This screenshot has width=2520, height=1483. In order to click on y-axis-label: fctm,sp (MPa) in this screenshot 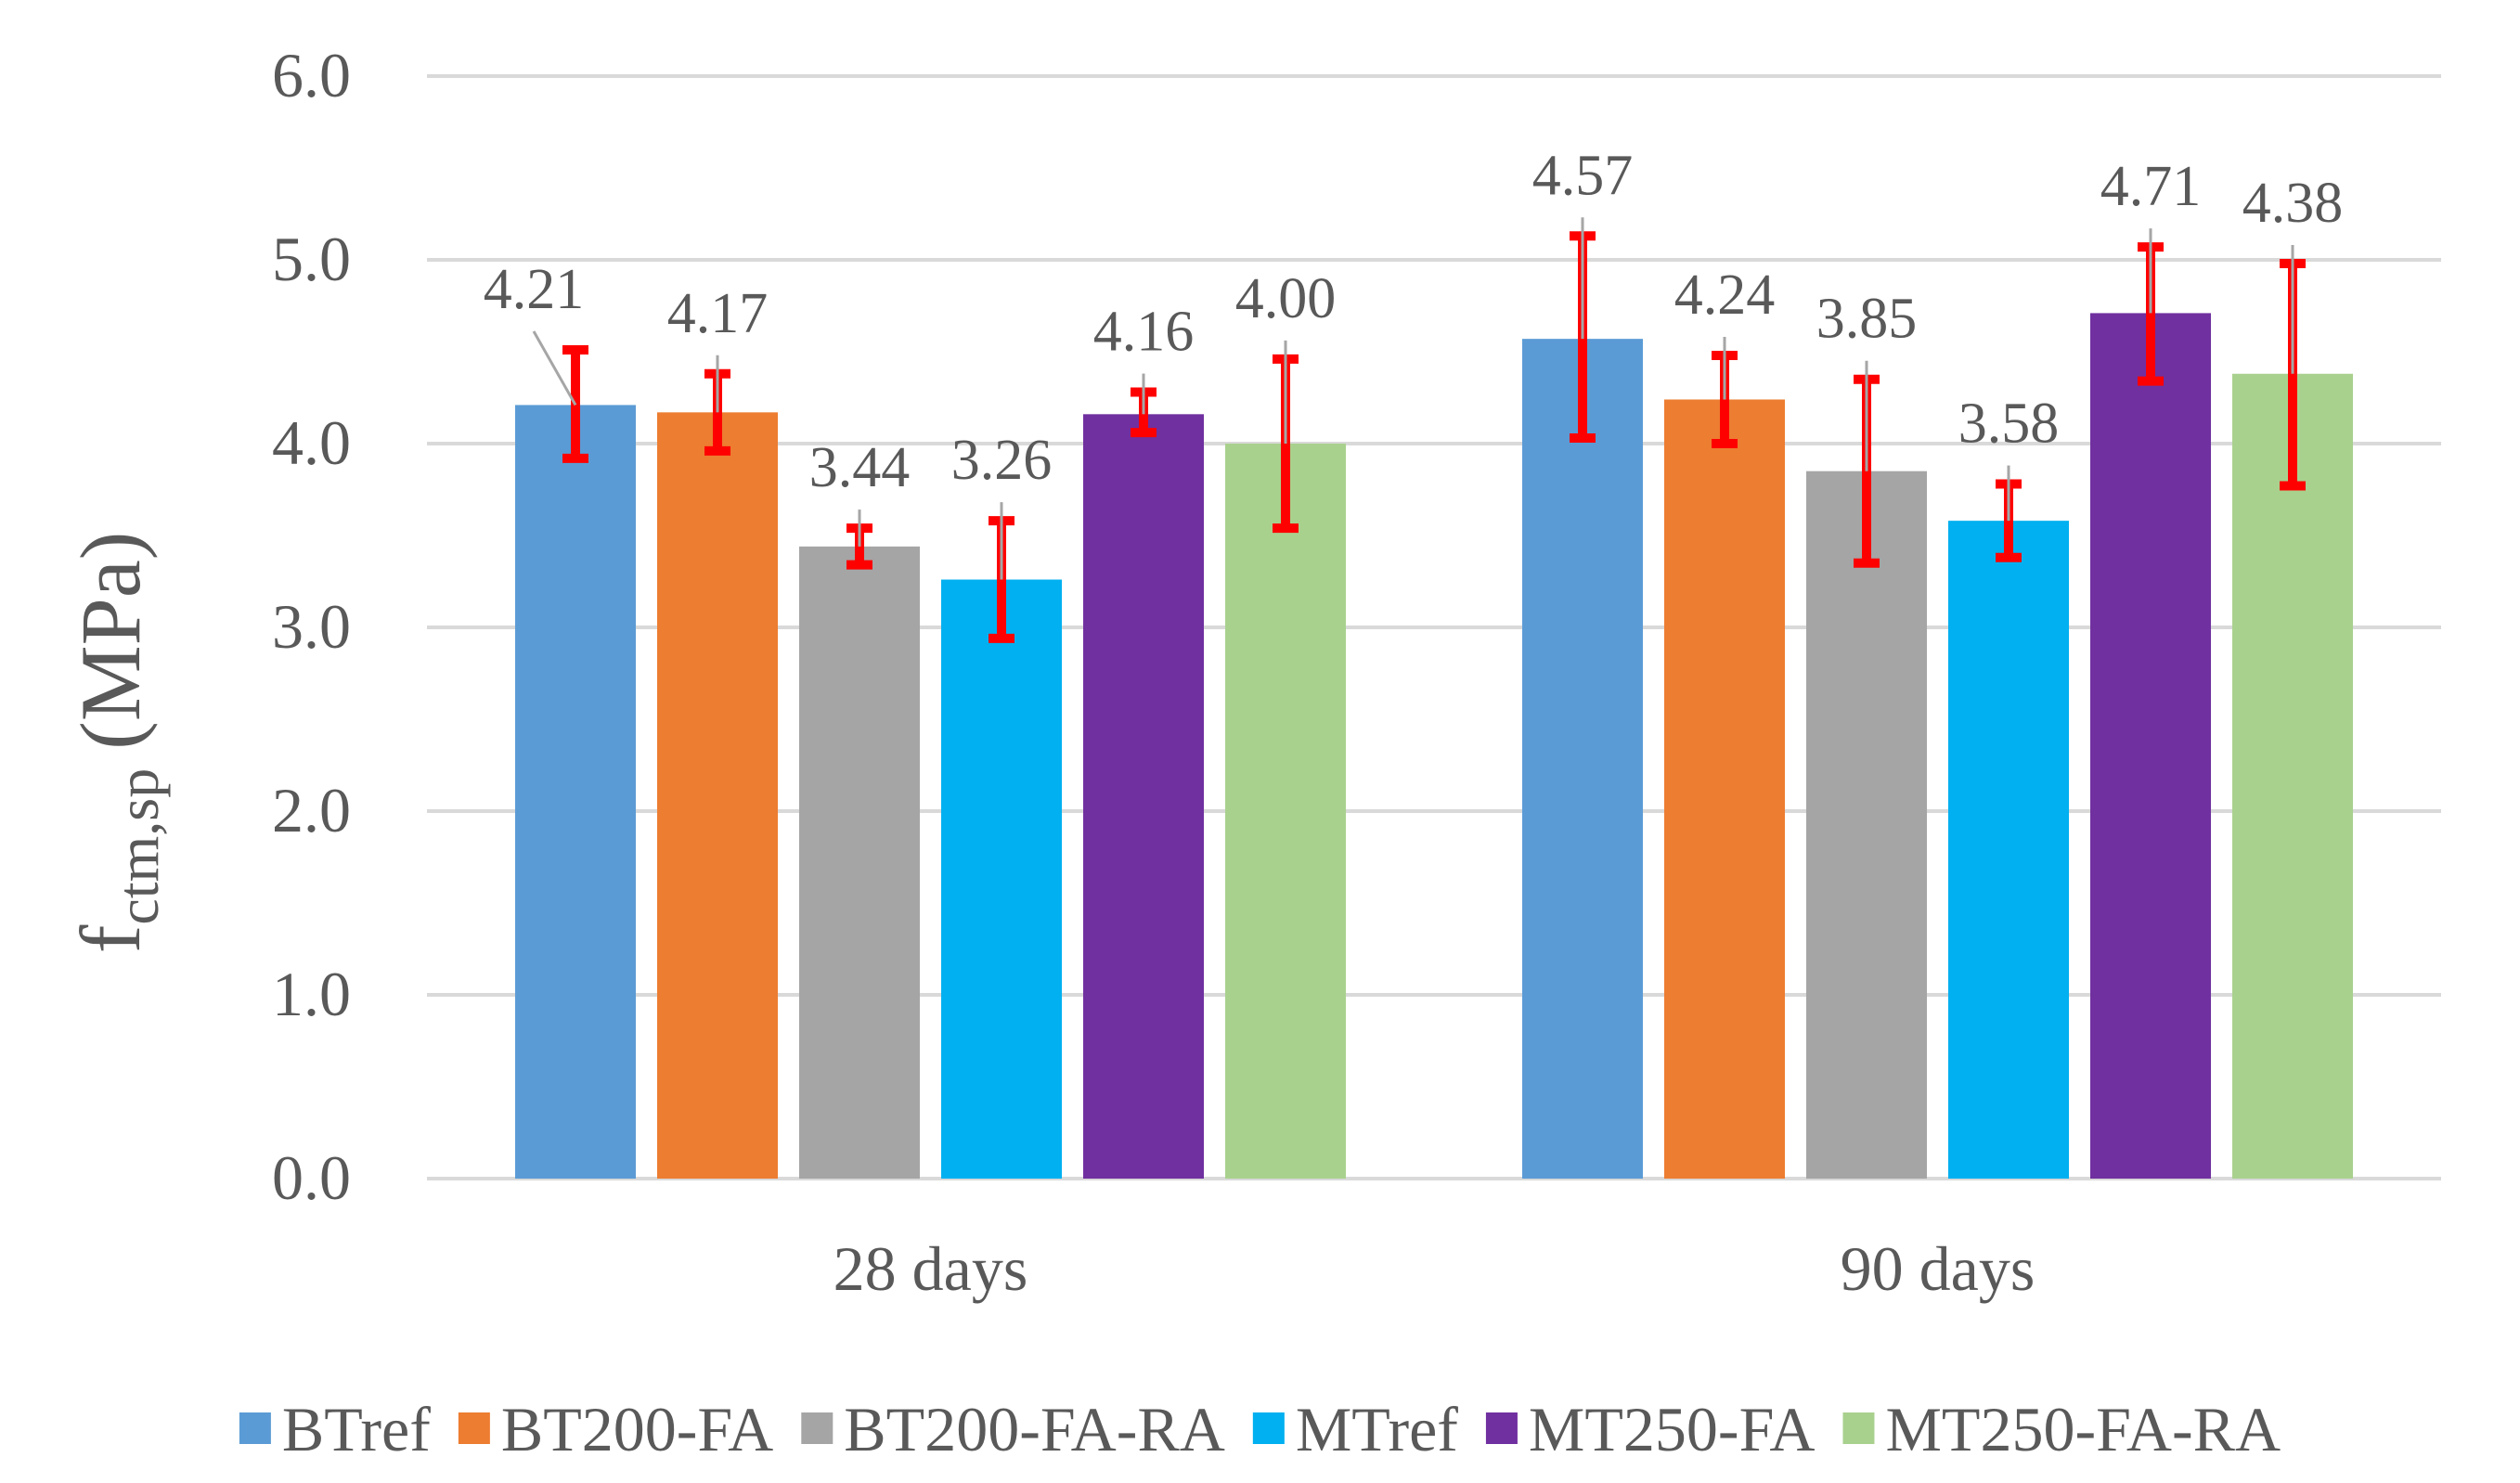, I will do `click(117, 743)`.